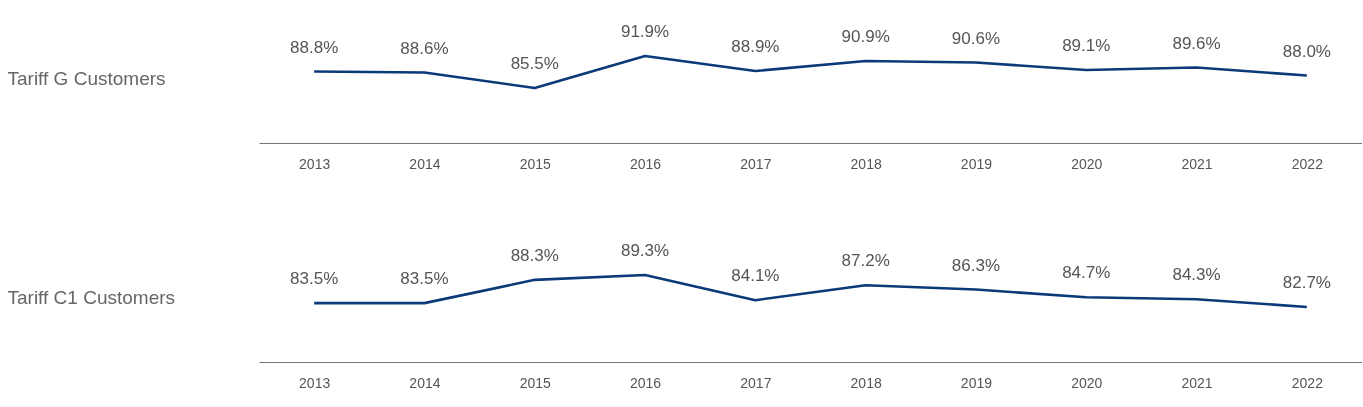  Describe the element at coordinates (534, 63) in the screenshot. I see `data-label: 85.5%` at that location.